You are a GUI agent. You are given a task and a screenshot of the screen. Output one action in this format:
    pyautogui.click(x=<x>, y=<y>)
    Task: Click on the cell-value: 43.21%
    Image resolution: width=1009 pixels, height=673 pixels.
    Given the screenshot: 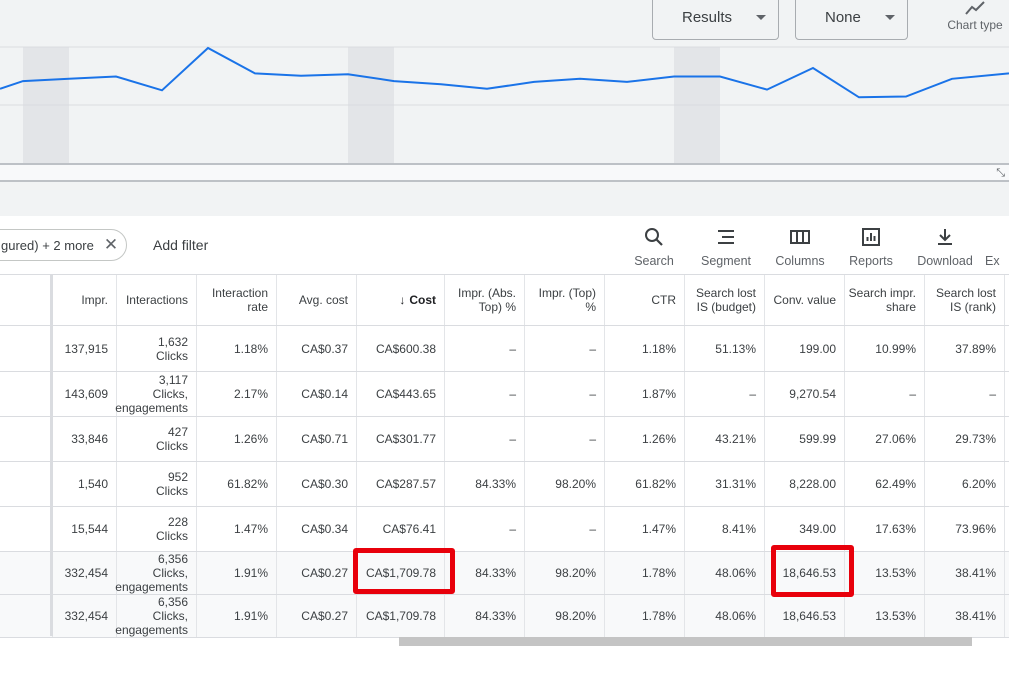 What is the action you would take?
    pyautogui.click(x=735, y=439)
    